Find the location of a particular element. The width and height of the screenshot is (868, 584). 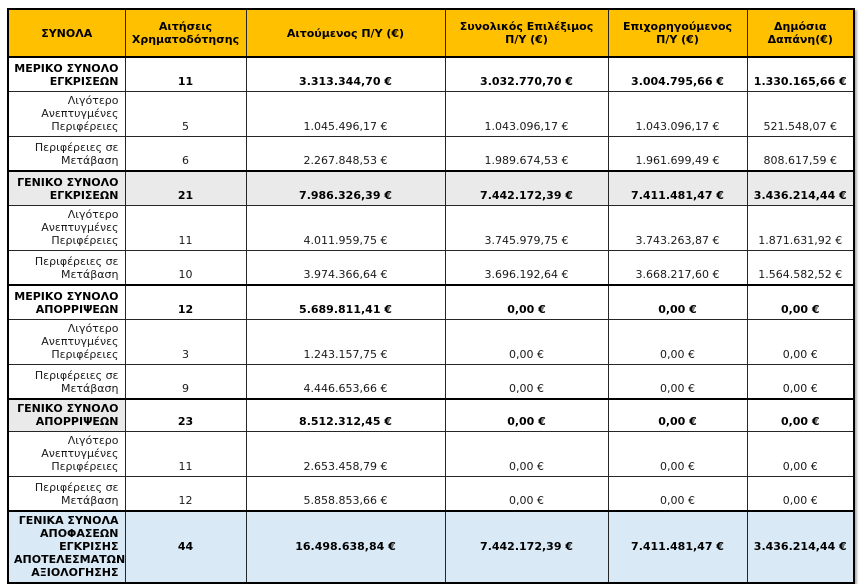

requested-budget-cell: 3.313.344,70 € is located at coordinates (345, 74).